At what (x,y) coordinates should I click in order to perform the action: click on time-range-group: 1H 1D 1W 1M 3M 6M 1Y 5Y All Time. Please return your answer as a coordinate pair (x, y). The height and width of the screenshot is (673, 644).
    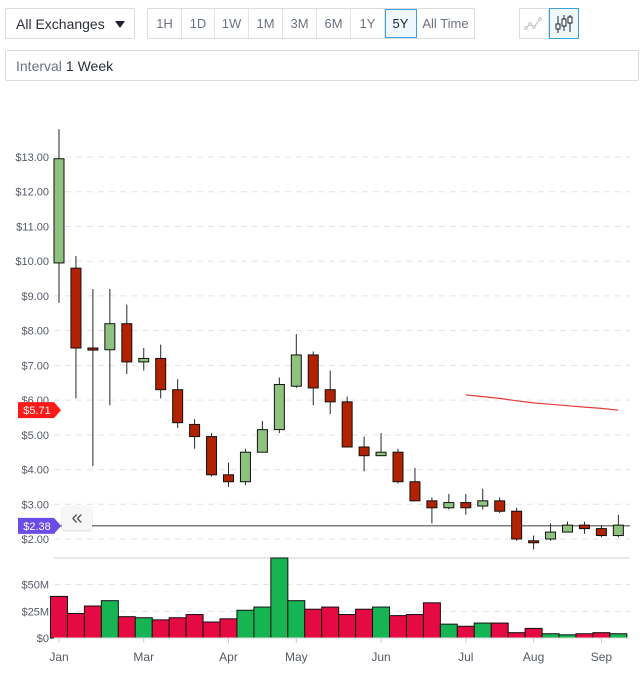
    Looking at the image, I should click on (311, 23).